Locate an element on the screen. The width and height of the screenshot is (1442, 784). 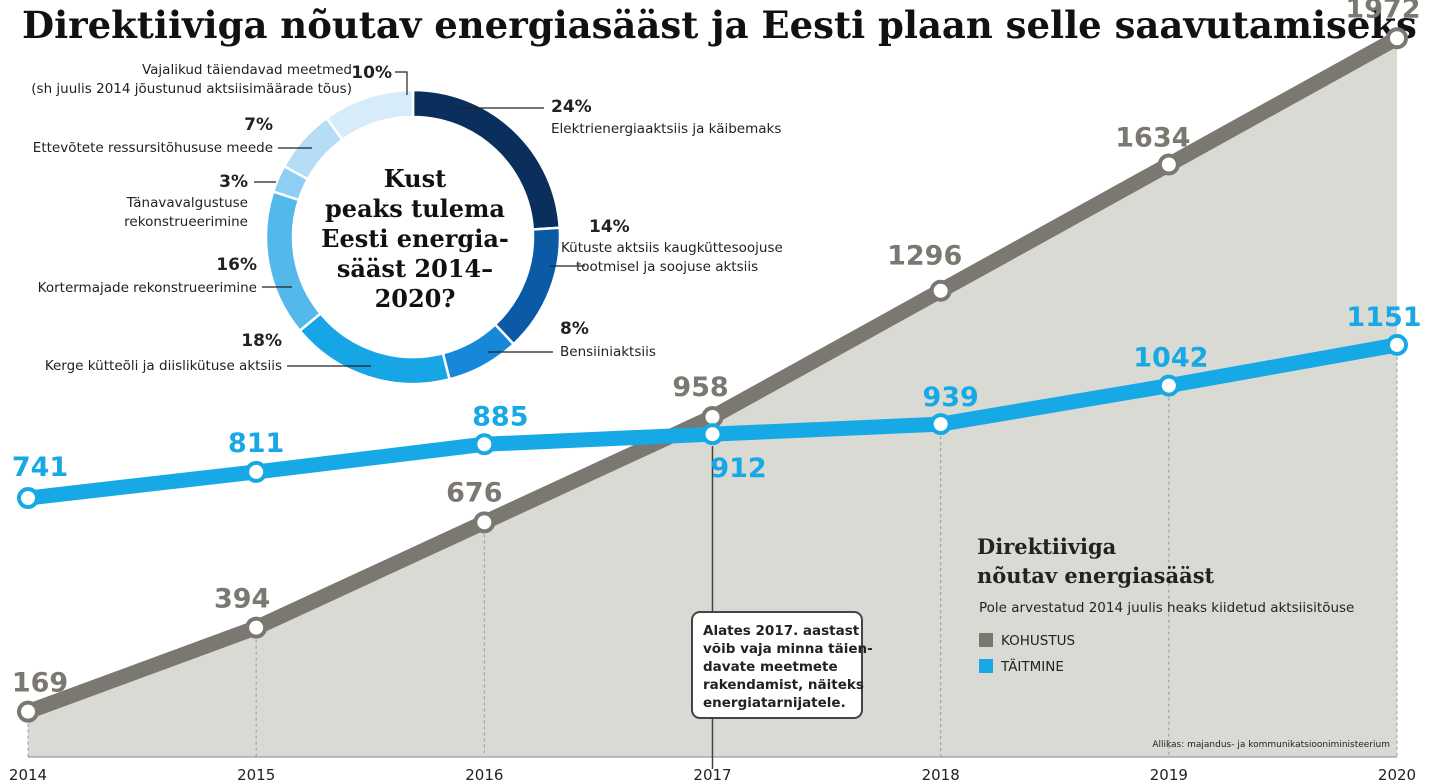
obligation-value-label: 1634 is located at coordinates (1152, 138).